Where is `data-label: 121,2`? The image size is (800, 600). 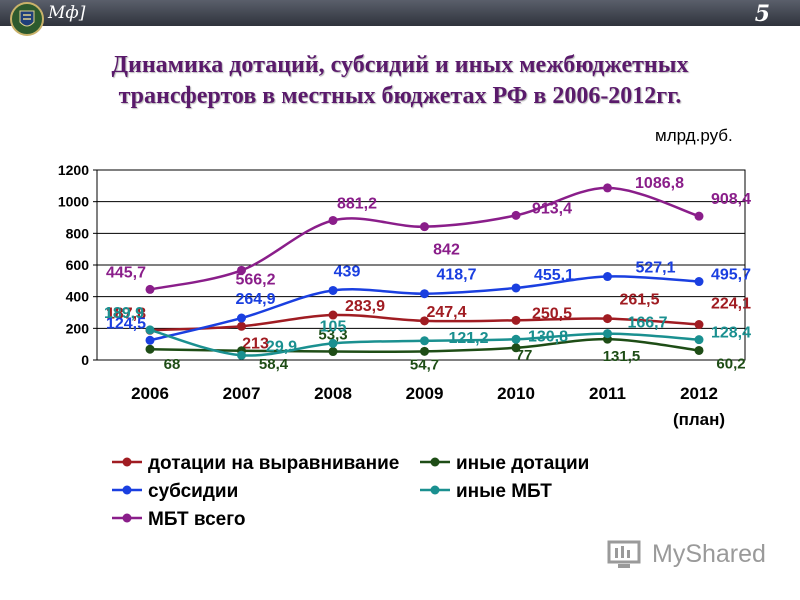
data-label: 121,2 is located at coordinates (468, 338).